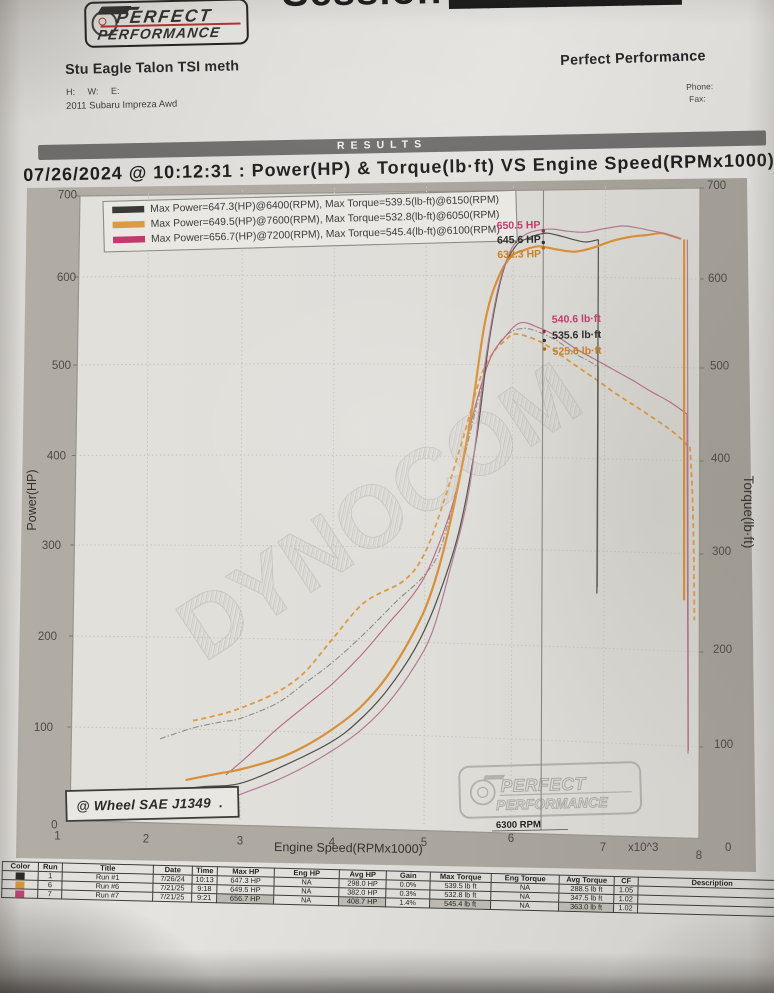 This screenshot has height=993, width=774. What do you see at coordinates (543, 784) in the screenshot?
I see `svg-text: PERFECT` at bounding box center [543, 784].